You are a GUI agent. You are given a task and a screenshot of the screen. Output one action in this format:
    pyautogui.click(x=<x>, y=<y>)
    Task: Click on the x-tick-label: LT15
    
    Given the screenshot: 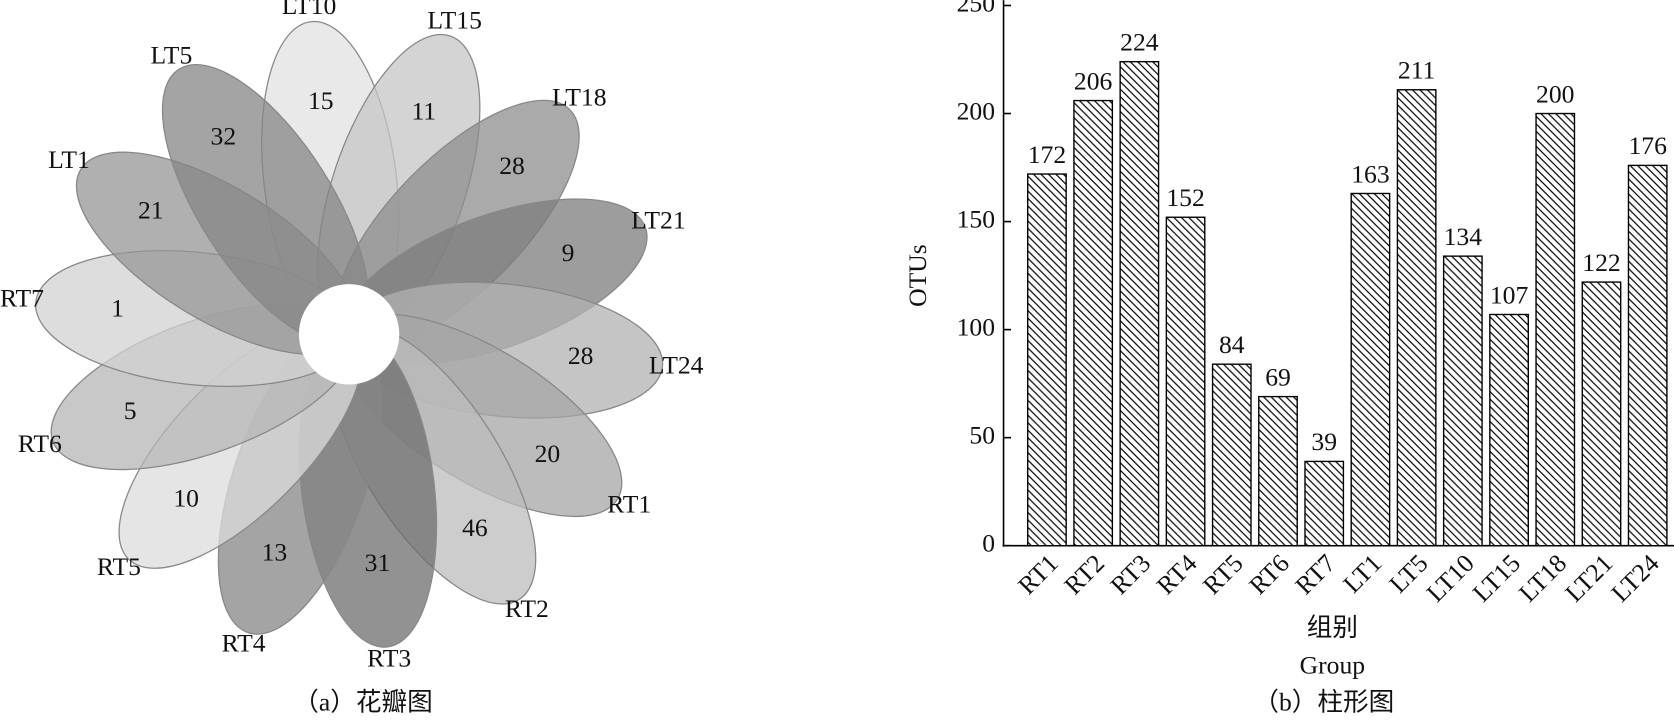 What is the action you would take?
    pyautogui.click(x=1496, y=578)
    